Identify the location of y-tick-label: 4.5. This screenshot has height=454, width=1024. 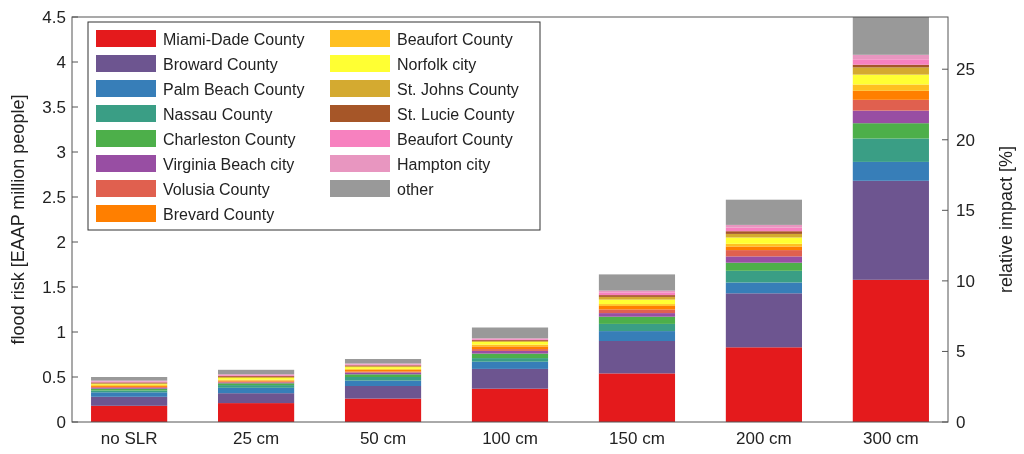
(54, 17).